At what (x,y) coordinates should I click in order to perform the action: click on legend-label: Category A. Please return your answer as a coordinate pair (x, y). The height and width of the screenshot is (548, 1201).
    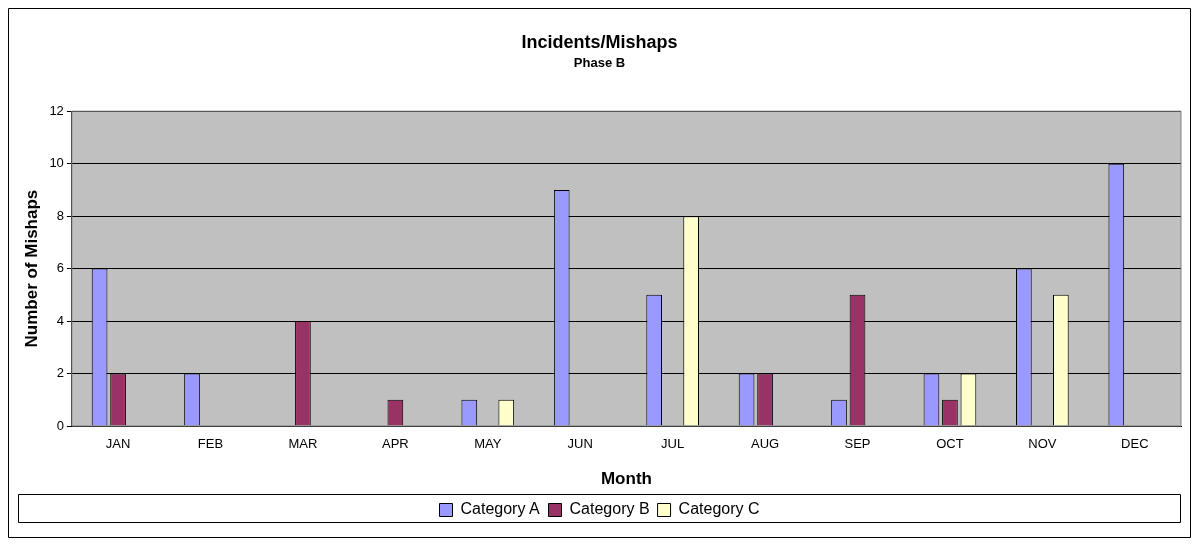
    Looking at the image, I should click on (500, 509).